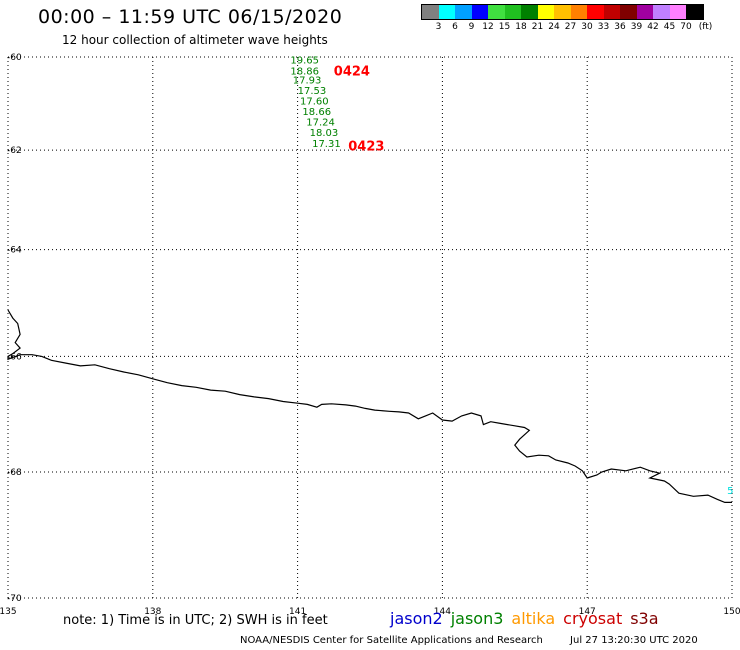  What do you see at coordinates (570, 27) in the screenshot?
I see `legend-label: 27` at bounding box center [570, 27].